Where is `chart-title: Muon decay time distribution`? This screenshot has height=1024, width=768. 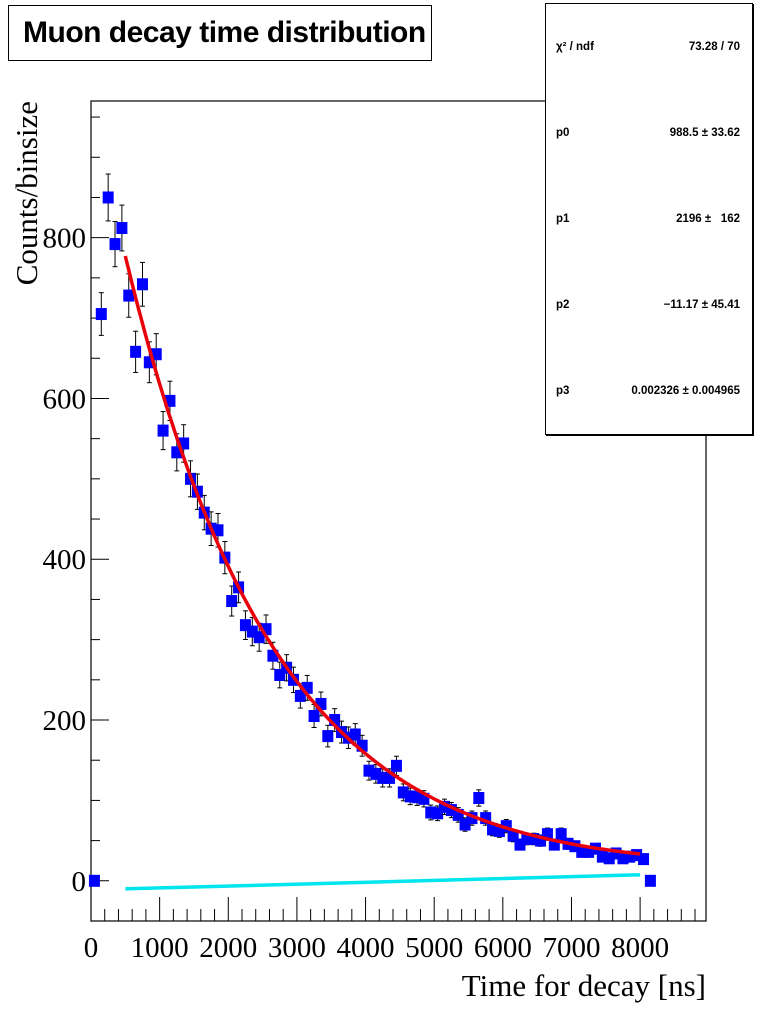 chart-title: Muon decay time distribution is located at coordinates (220, 33).